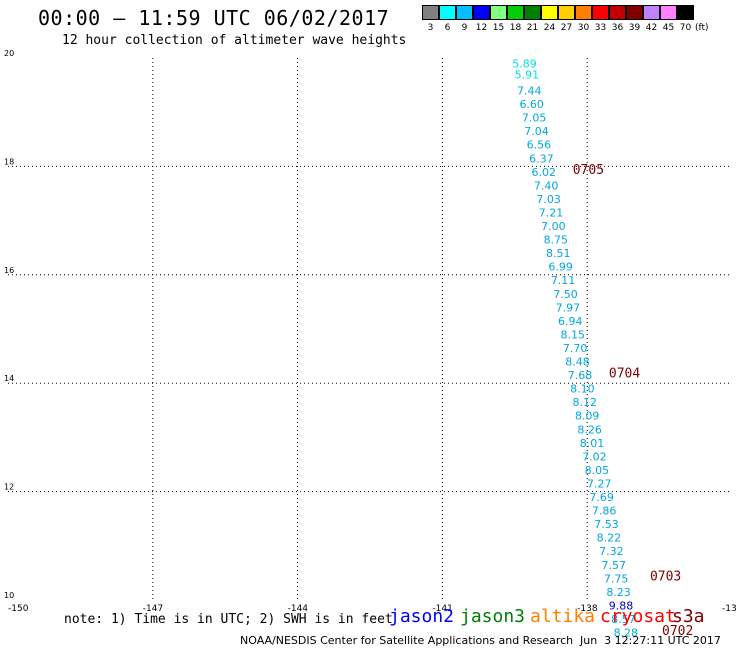 The image size is (740, 650). What do you see at coordinates (583, 28) in the screenshot?
I see `colorbar-label: 30` at bounding box center [583, 28].